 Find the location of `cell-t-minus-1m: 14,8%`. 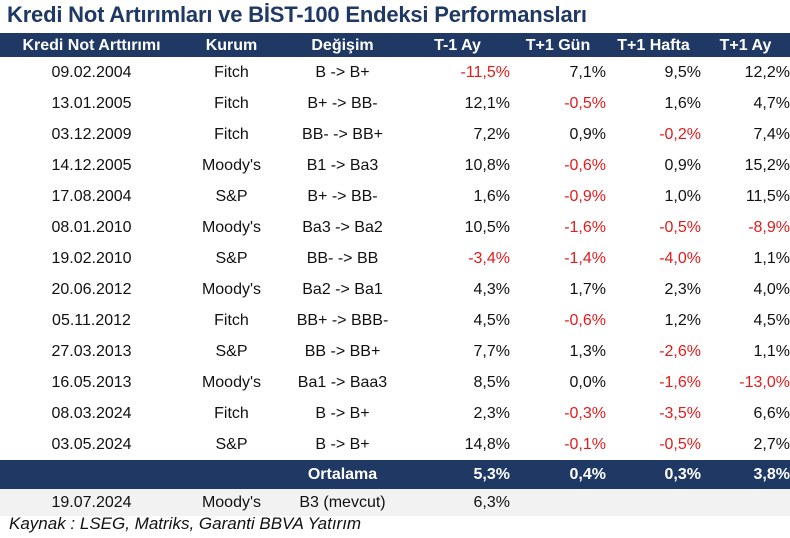

cell-t-minus-1m: 14,8% is located at coordinates (487, 444).